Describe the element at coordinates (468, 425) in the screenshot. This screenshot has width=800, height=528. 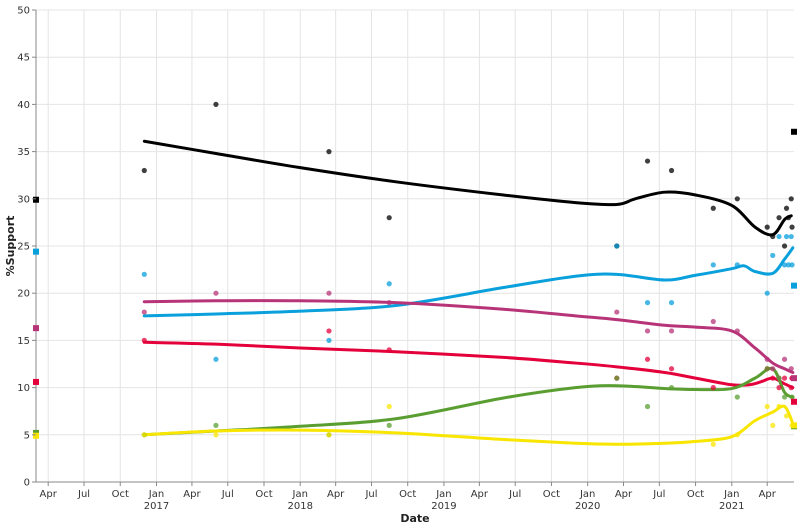
I see `series-5-trend-line` at that location.